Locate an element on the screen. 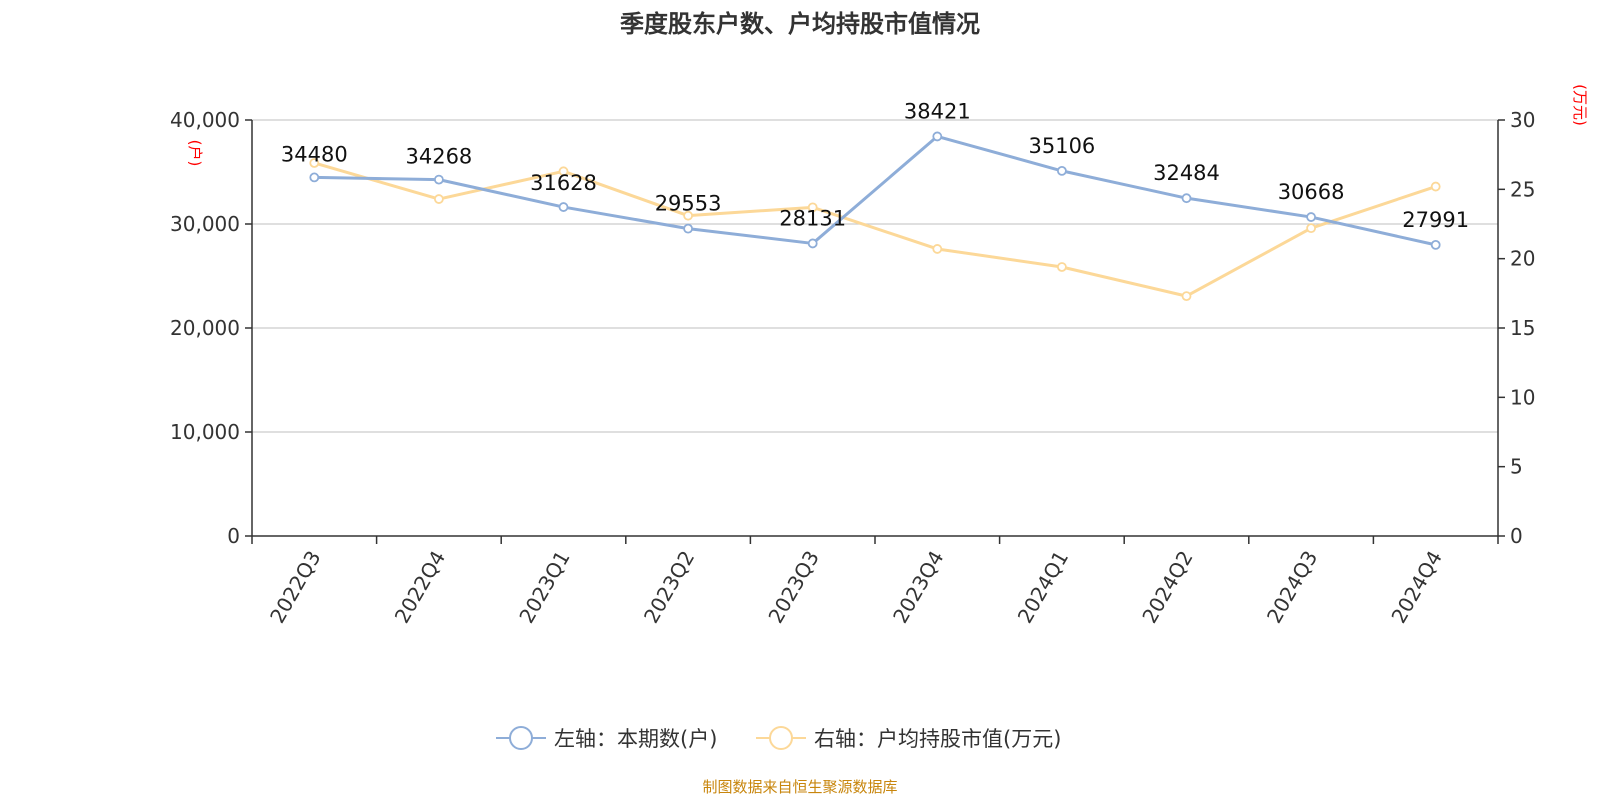 Image resolution: width=1600 pixels, height=800 pixels. x-tick-label: 2023Q4 is located at coordinates (918, 587).